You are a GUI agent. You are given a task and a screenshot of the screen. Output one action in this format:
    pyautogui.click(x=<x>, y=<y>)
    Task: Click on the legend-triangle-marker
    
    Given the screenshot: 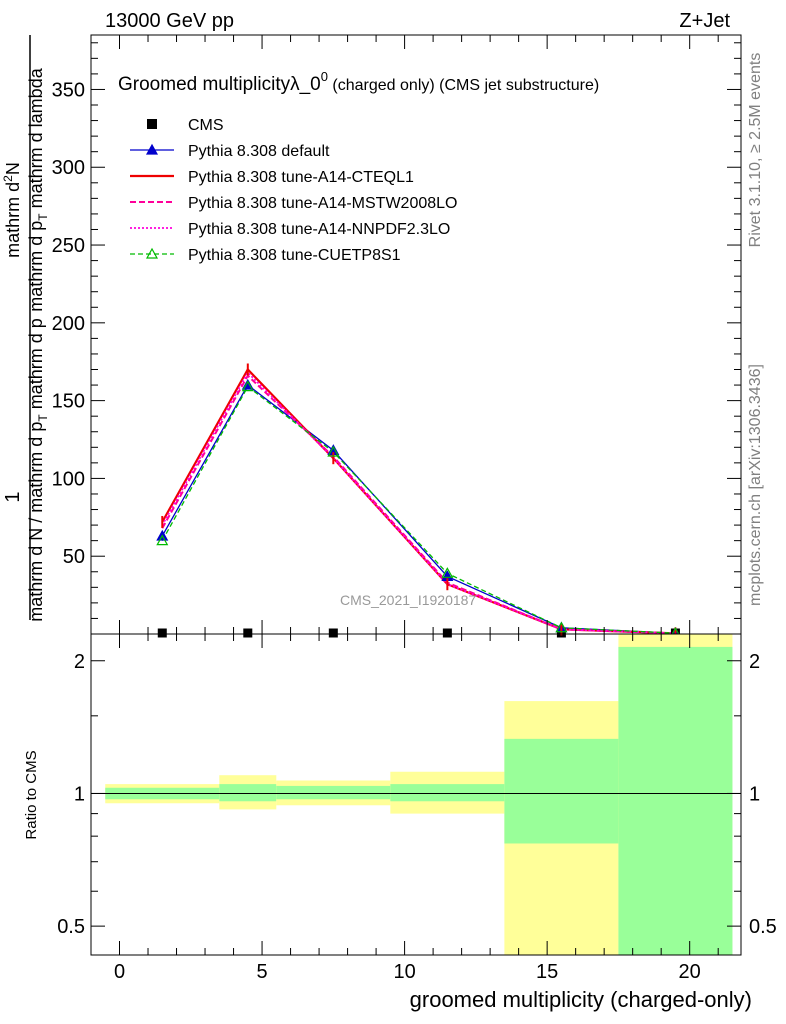 What is the action you would take?
    pyautogui.click(x=152, y=149)
    